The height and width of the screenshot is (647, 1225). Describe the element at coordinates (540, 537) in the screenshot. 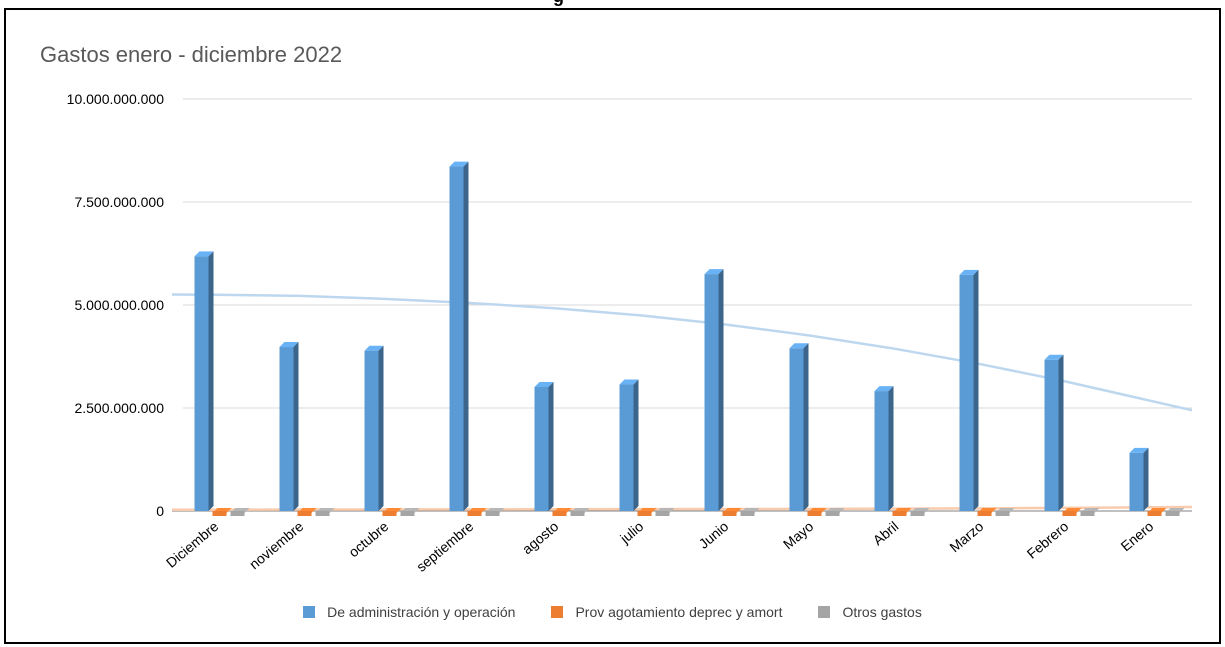

I see `x-tick-label: agosto` at that location.